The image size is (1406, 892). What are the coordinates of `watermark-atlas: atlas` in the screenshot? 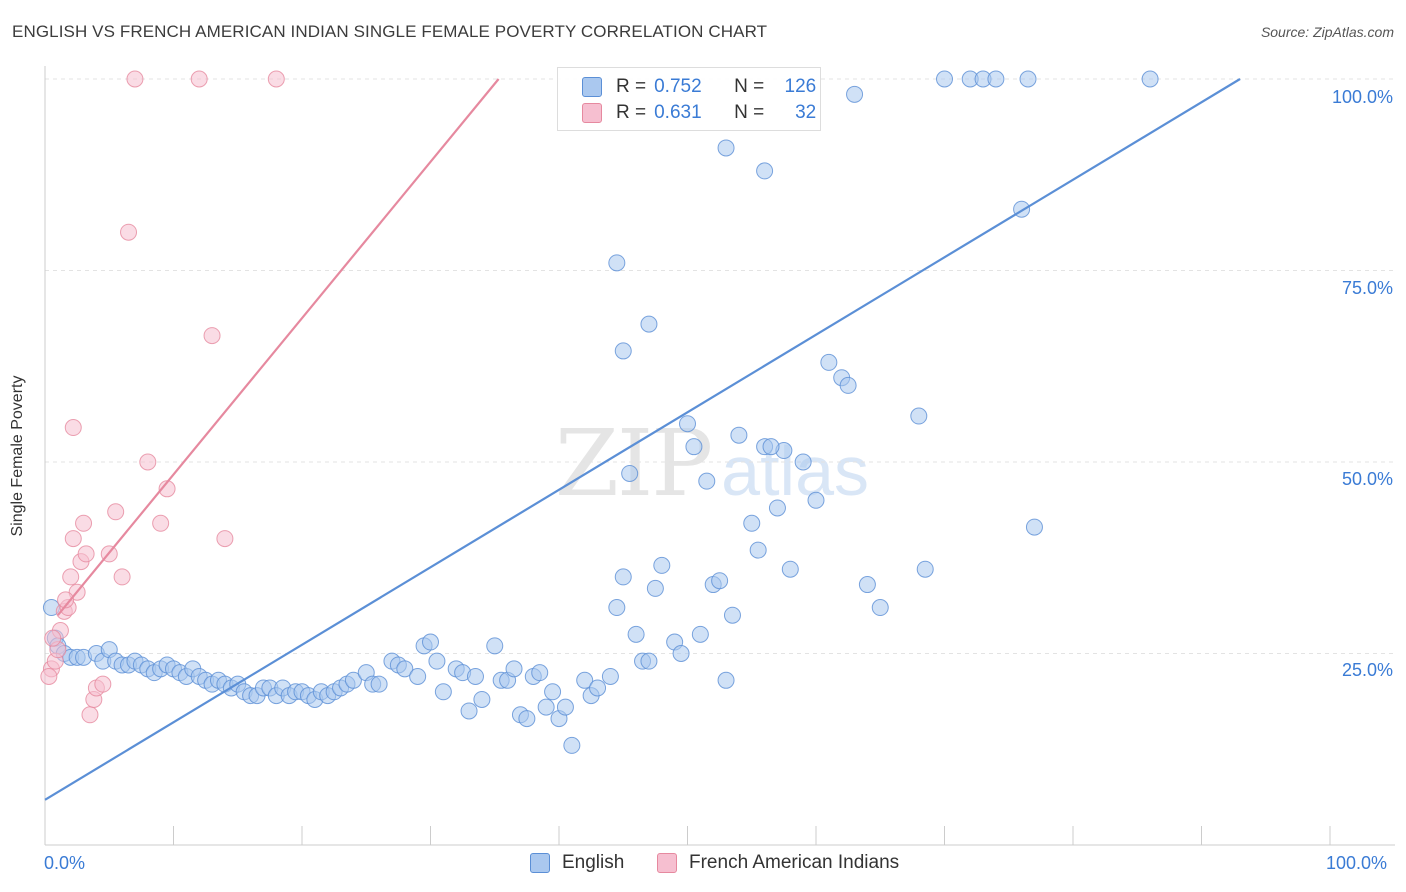 It's located at (795, 471).